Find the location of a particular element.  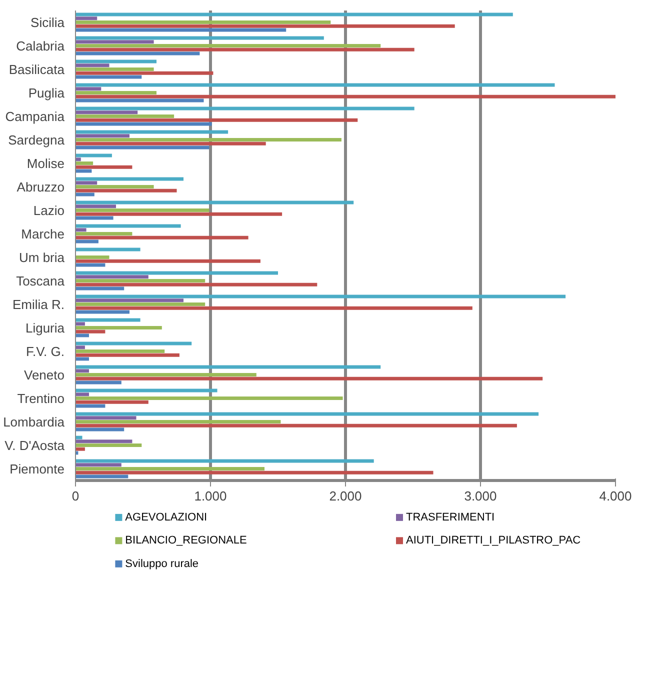

x-tick-label: 1.000 is located at coordinates (210, 496).